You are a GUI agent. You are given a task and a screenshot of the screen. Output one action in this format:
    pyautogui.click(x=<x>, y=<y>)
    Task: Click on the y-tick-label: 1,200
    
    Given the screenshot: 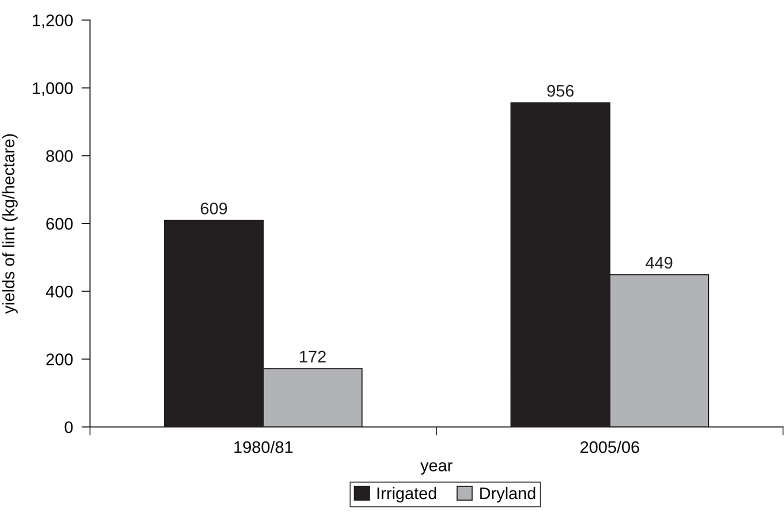 What is the action you would take?
    pyautogui.click(x=52, y=21)
    